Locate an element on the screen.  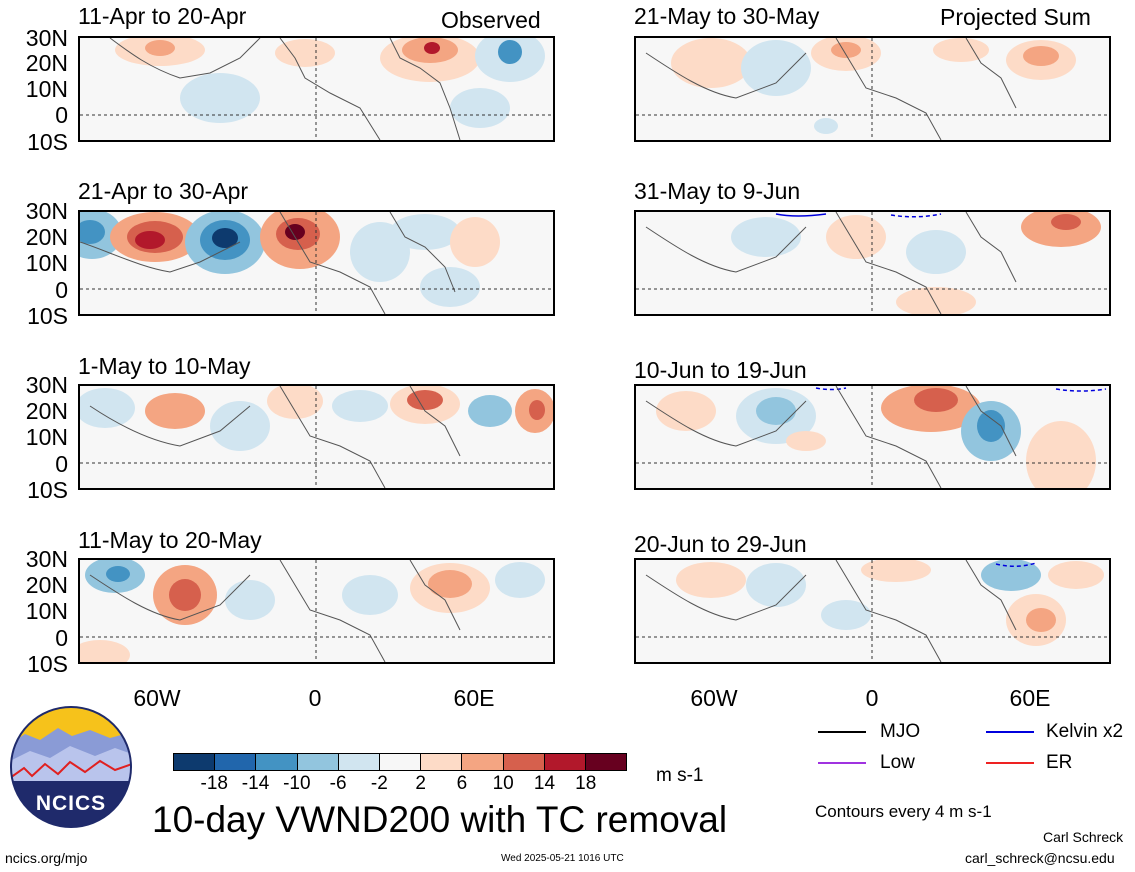
projected-label: Projected Sum is located at coordinates (1015, 17).